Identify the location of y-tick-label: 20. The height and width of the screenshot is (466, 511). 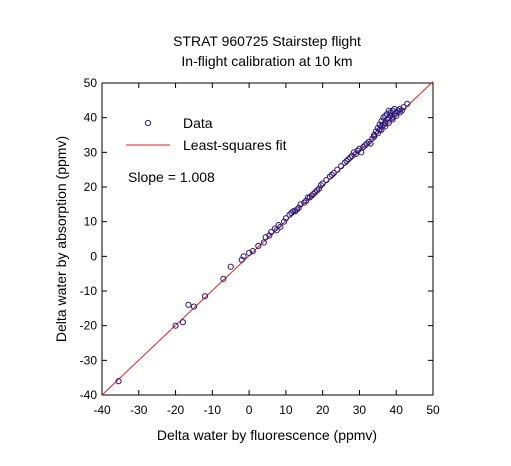
(91, 187).